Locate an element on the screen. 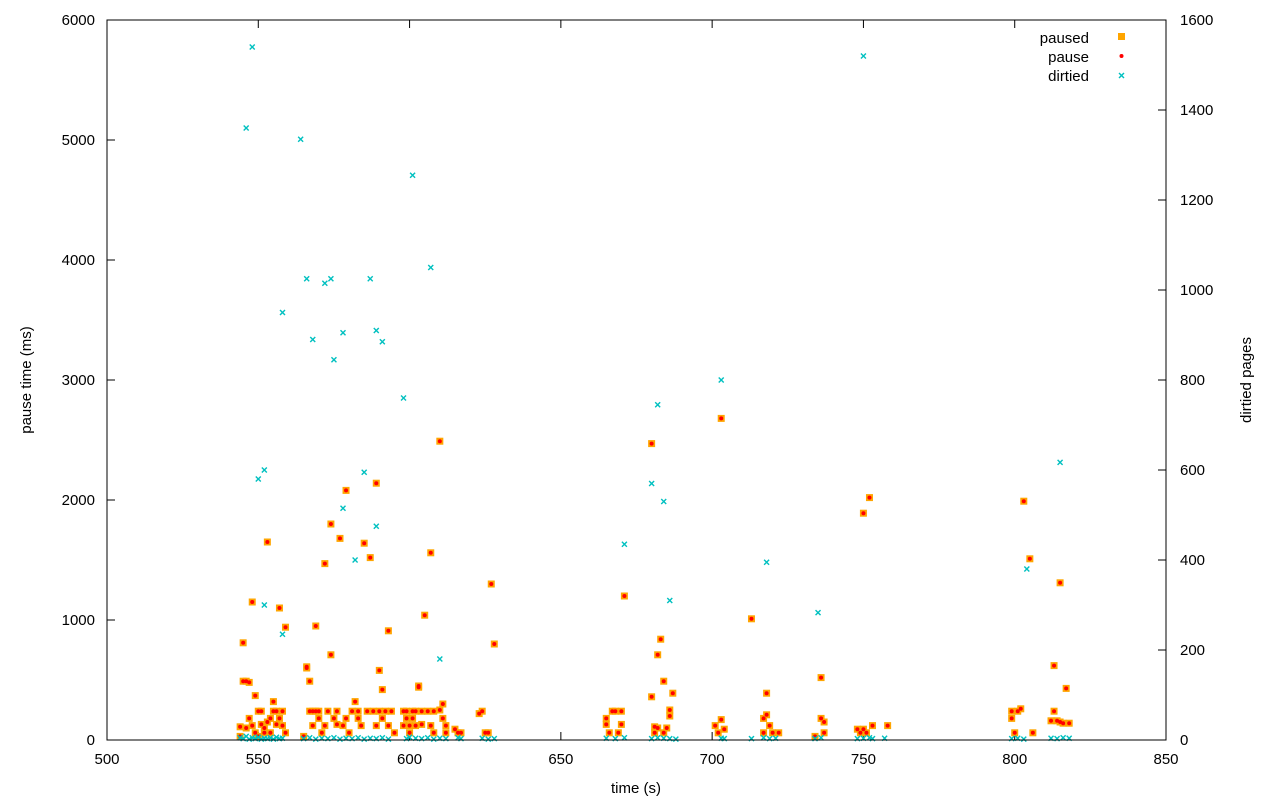 The image size is (1280, 805). x-tick-label: 550 is located at coordinates (258, 759).